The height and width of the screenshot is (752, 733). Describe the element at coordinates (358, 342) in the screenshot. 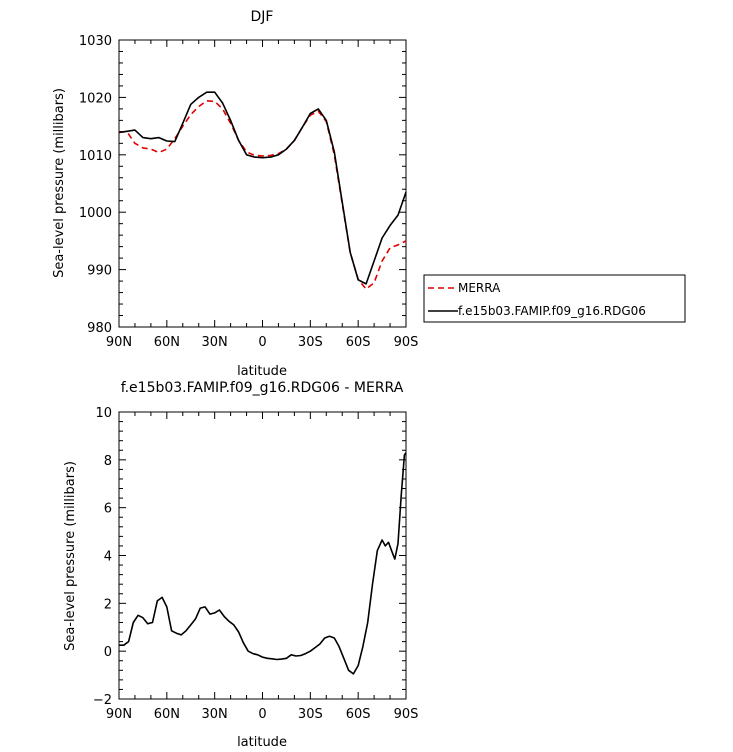

I see `top-x-tick-label: 60S` at that location.